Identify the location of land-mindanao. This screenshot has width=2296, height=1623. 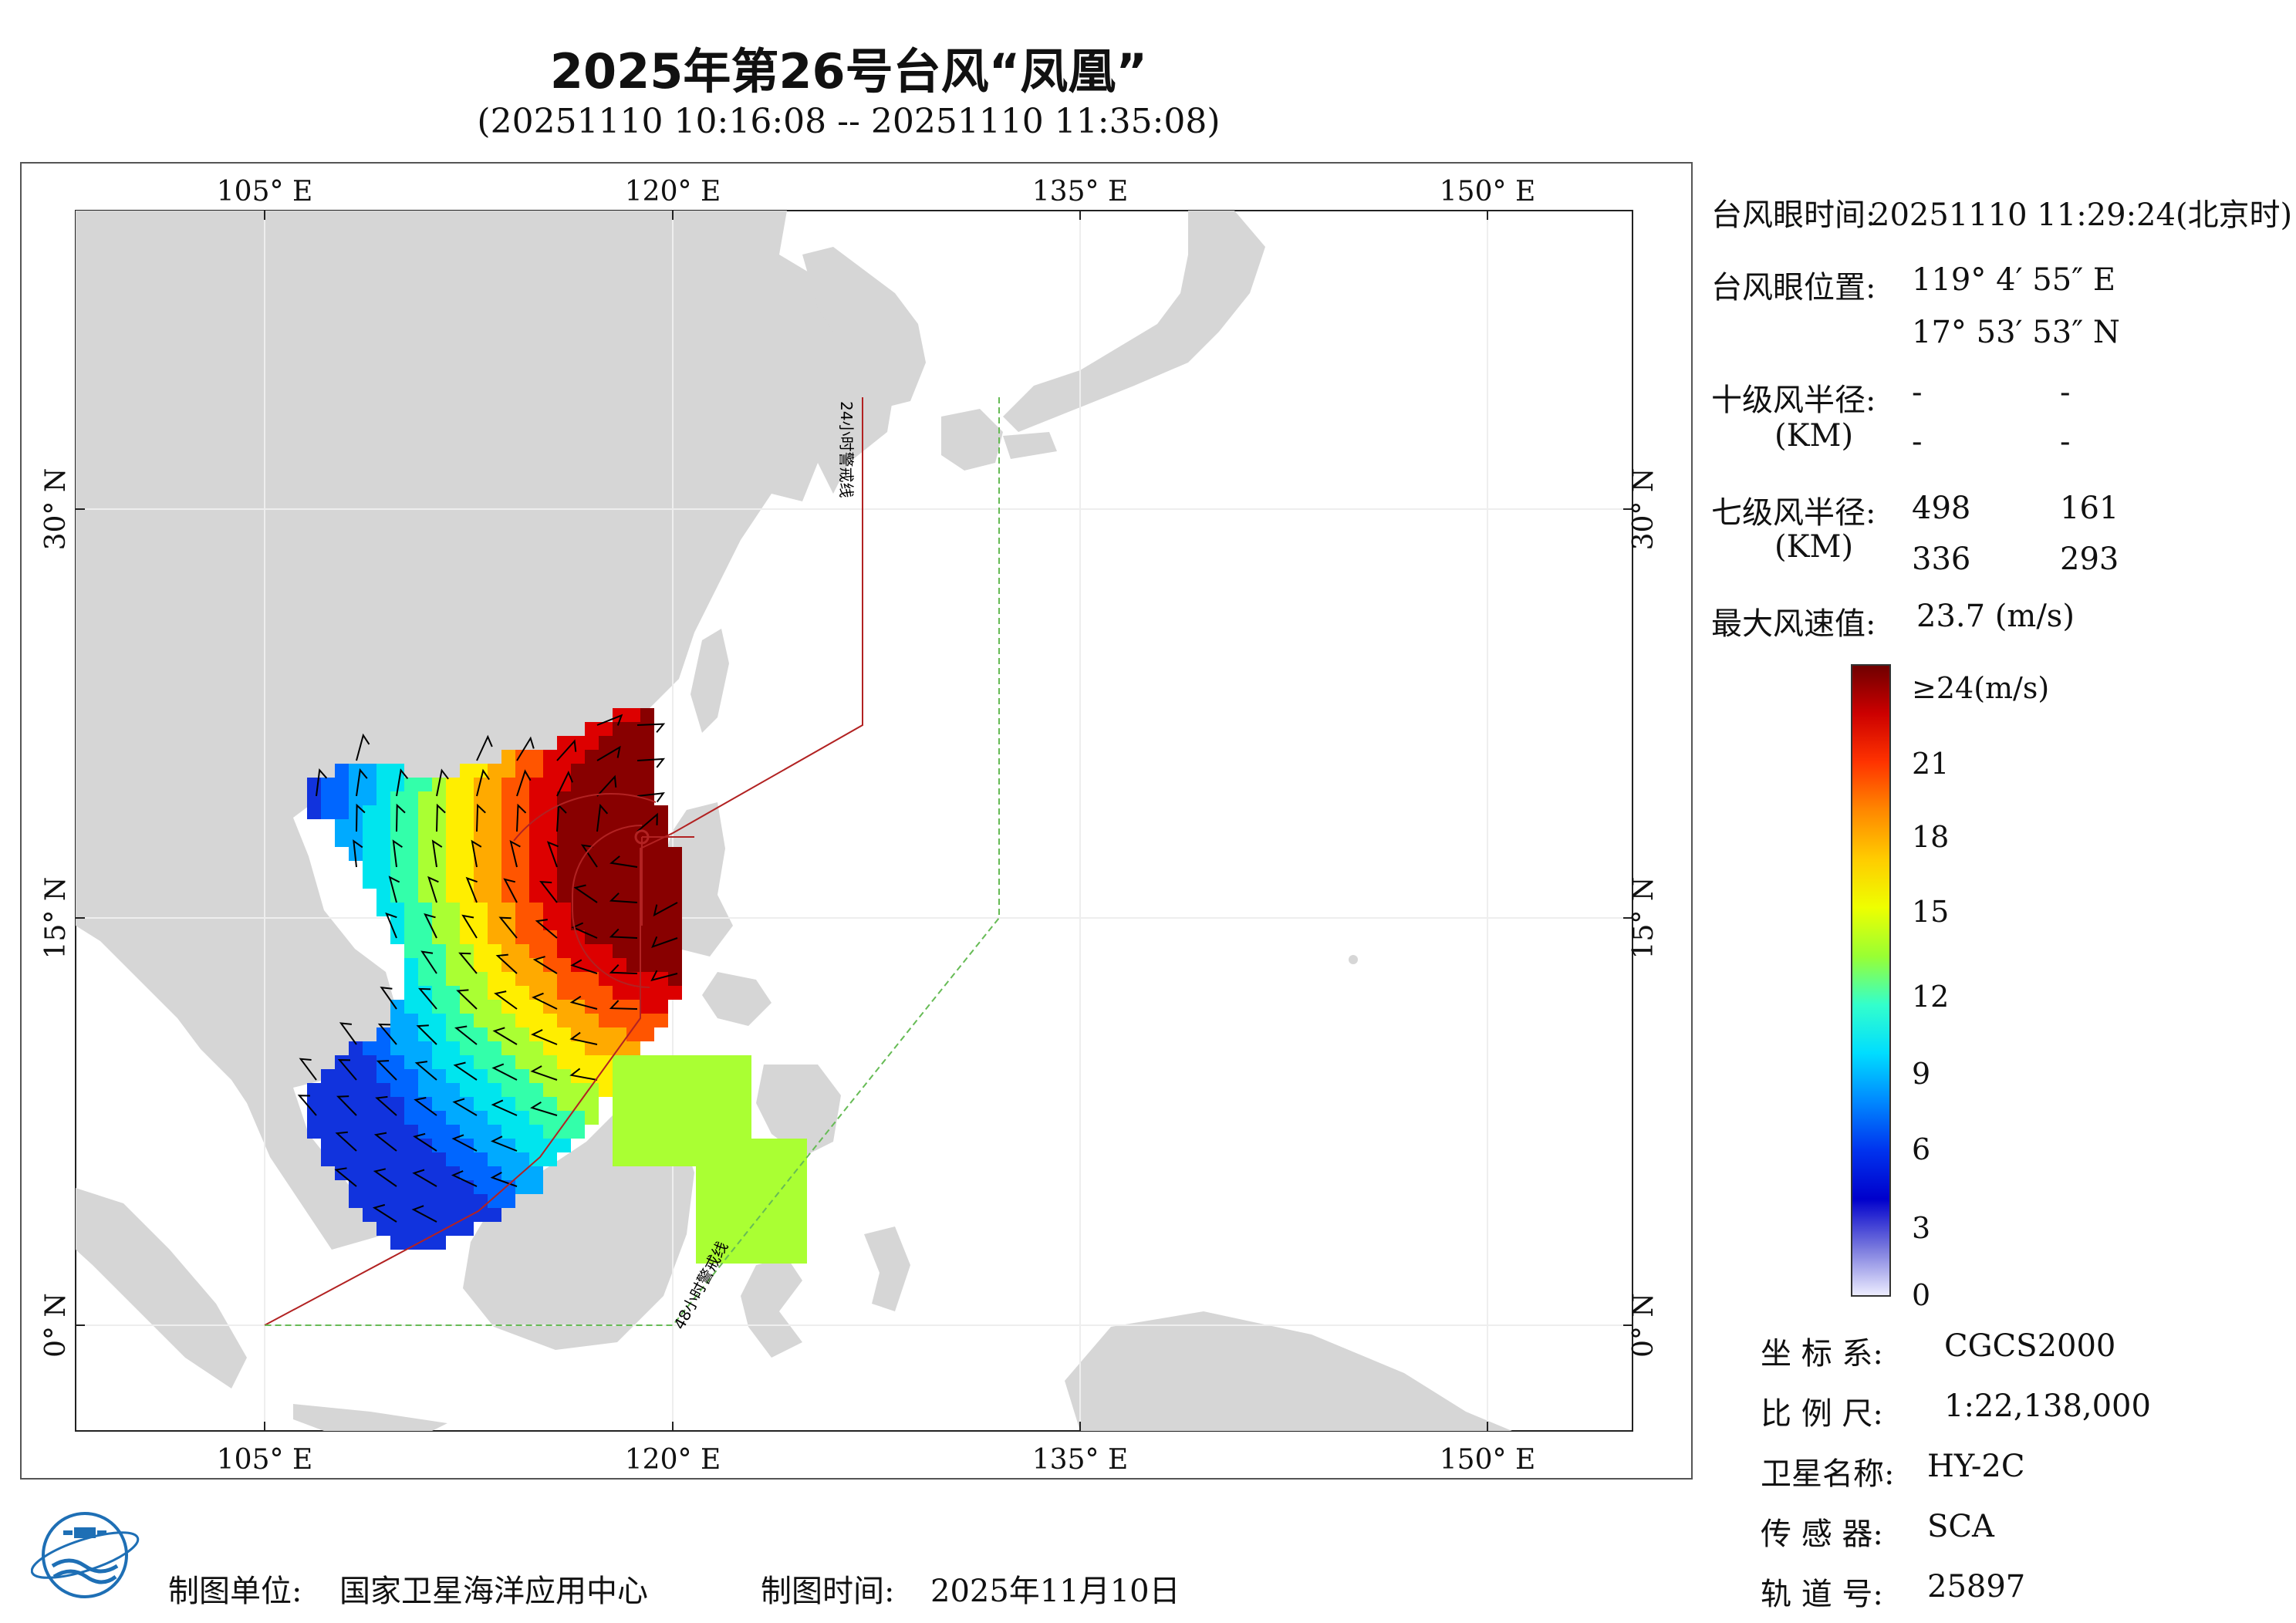
(798, 1111).